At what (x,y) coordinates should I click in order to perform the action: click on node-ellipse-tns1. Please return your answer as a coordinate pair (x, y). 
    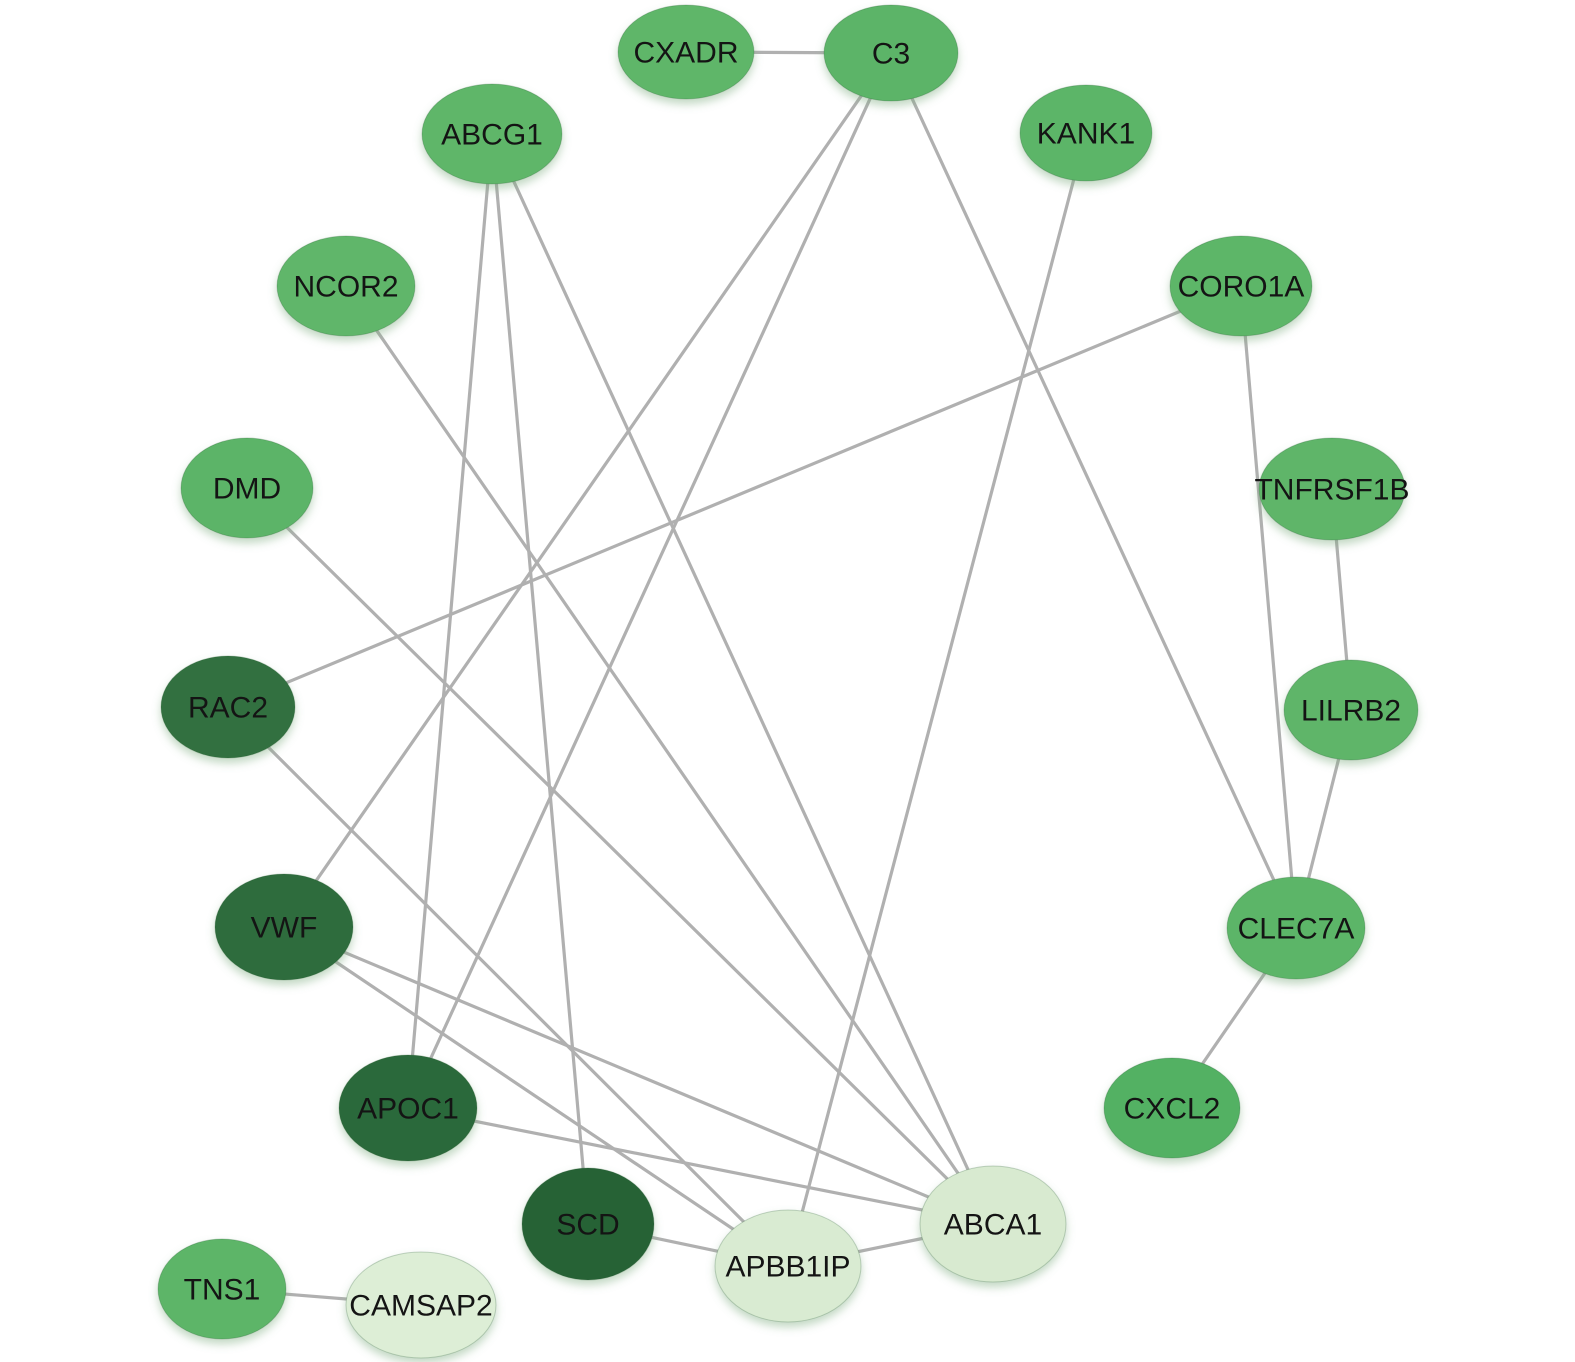
    Looking at the image, I should click on (222, 1289).